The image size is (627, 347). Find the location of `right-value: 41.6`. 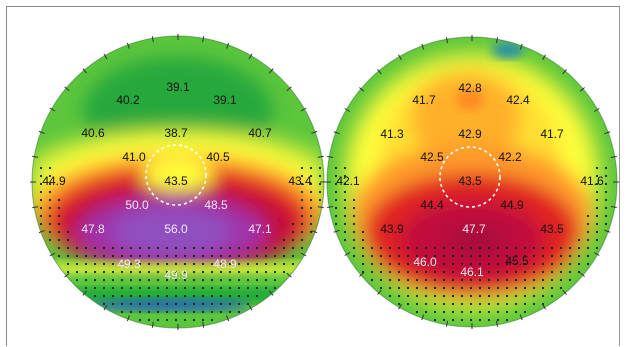

right-value: 41.6 is located at coordinates (592, 181).